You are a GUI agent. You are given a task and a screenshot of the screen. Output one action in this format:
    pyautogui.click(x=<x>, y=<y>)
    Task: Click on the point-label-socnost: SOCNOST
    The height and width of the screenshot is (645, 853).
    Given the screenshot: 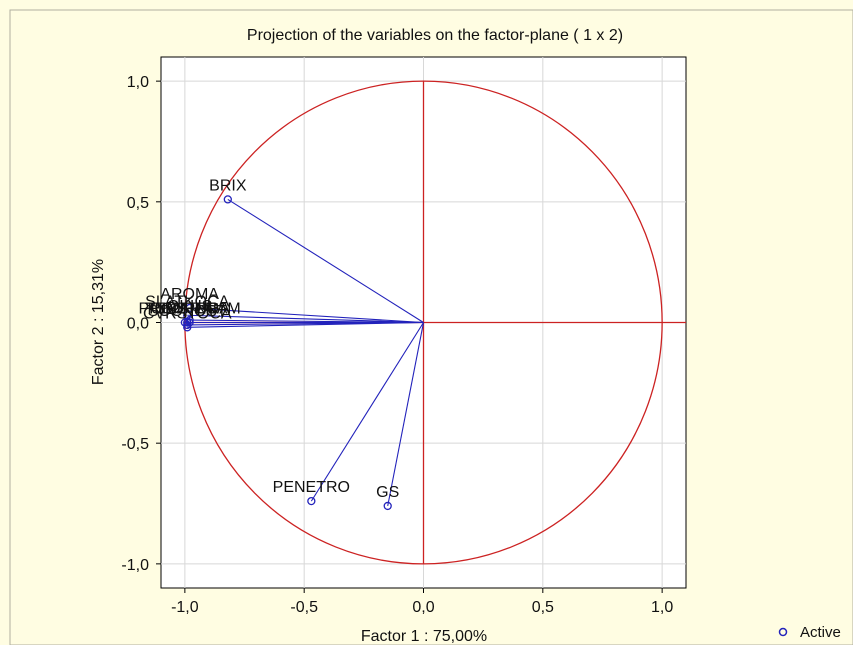 What is the action you would take?
    pyautogui.click(x=187, y=311)
    